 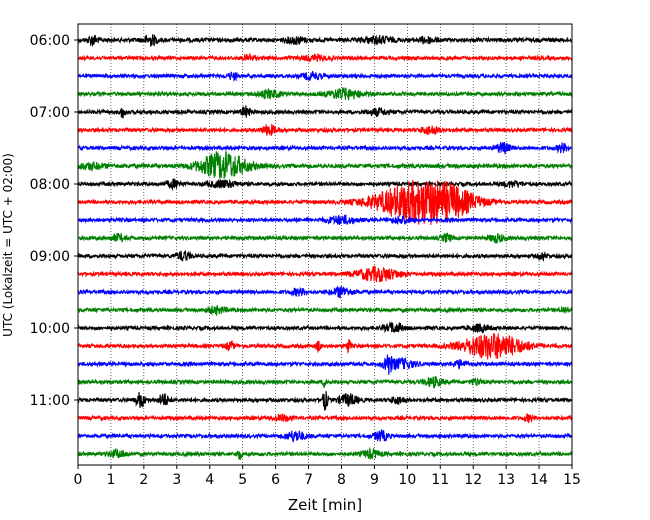 What do you see at coordinates (50, 257) in the screenshot?
I see `y-tick-label: 09:00` at bounding box center [50, 257].